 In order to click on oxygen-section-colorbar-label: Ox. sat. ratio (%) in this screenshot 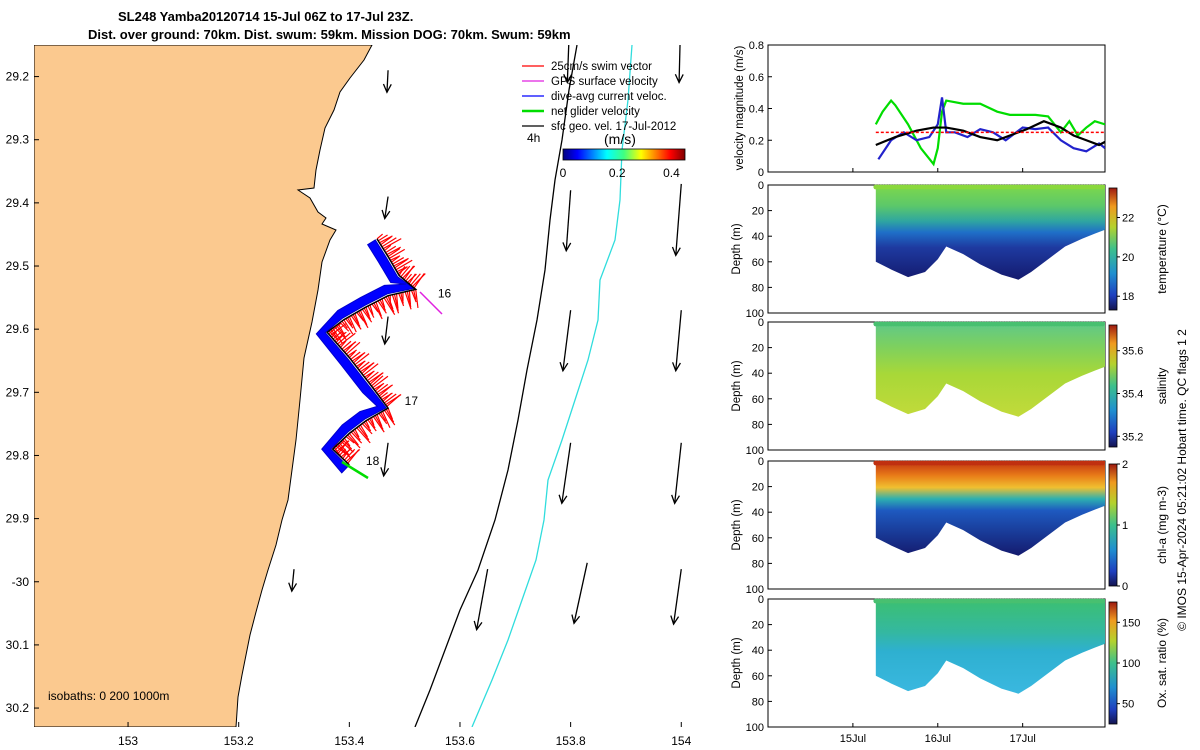, I will do `click(1162, 663)`.